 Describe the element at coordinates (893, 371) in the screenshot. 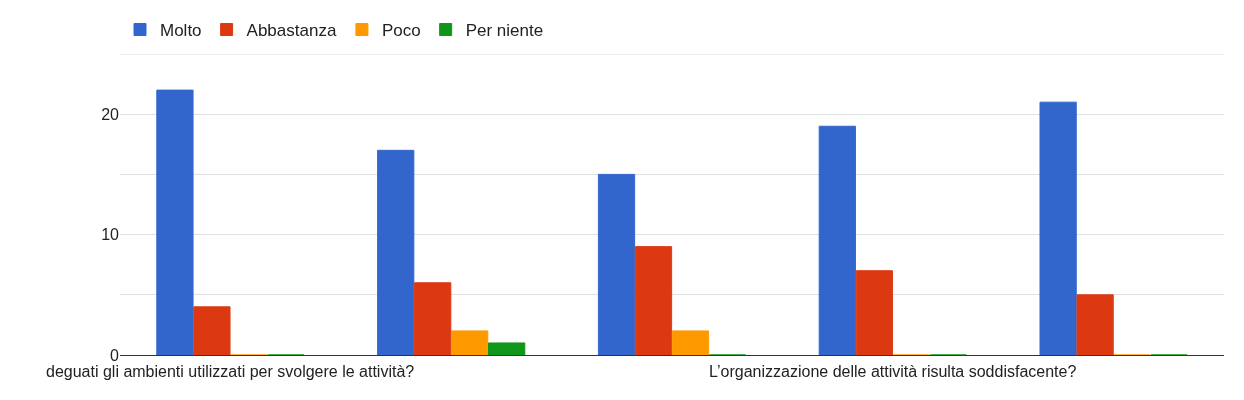

I see `x-tick-label: L’organizzazione delle attività risulta soddisfacente?` at that location.